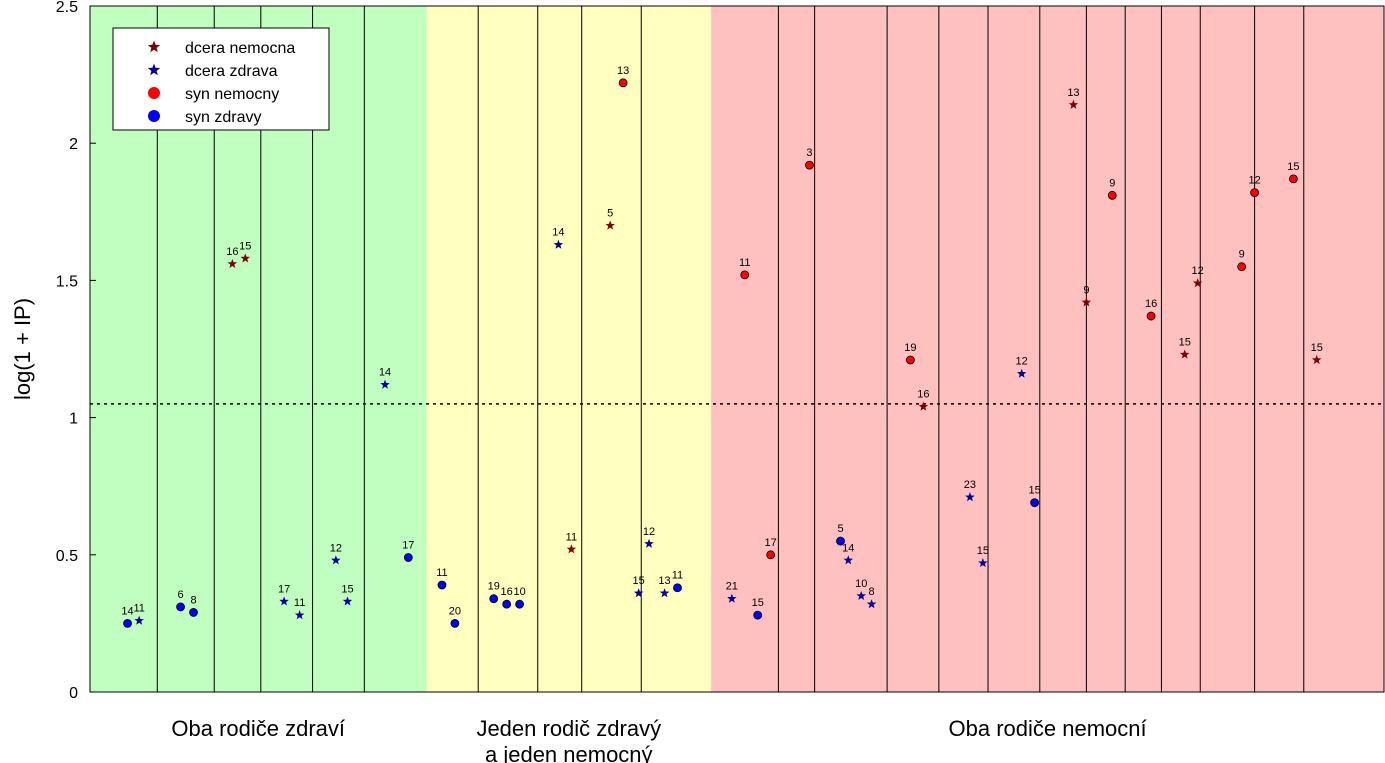 The height and width of the screenshot is (763, 1385). Describe the element at coordinates (455, 611) in the screenshot. I see `data-point-label: 20` at that location.